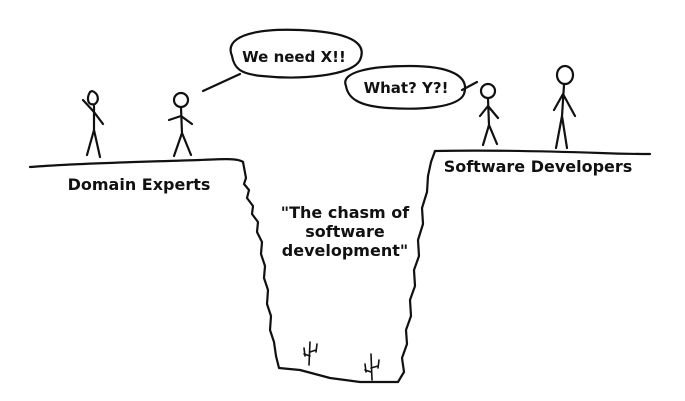  Describe the element at coordinates (542, 152) in the screenshot. I see `right-ground-line` at that location.